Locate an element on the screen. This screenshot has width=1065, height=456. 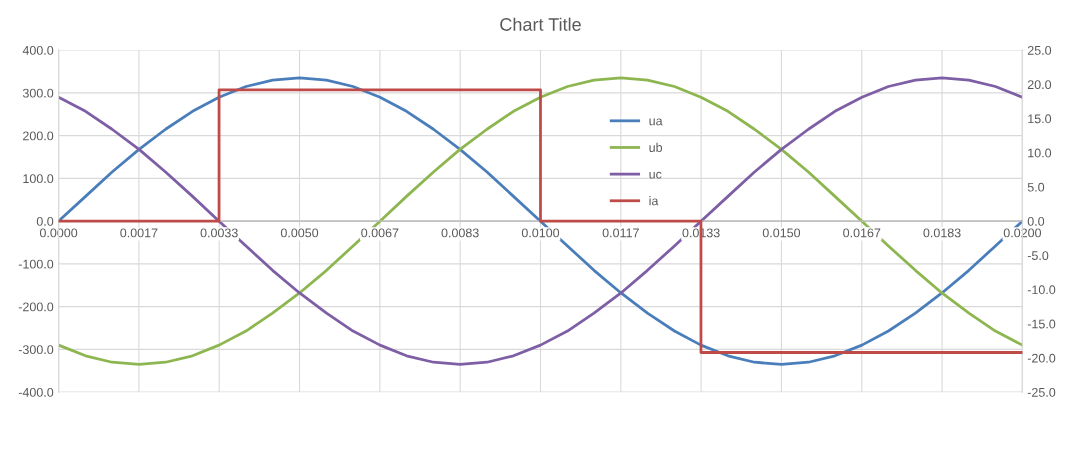
y2-tick-label: 10.0 is located at coordinates (1040, 153).